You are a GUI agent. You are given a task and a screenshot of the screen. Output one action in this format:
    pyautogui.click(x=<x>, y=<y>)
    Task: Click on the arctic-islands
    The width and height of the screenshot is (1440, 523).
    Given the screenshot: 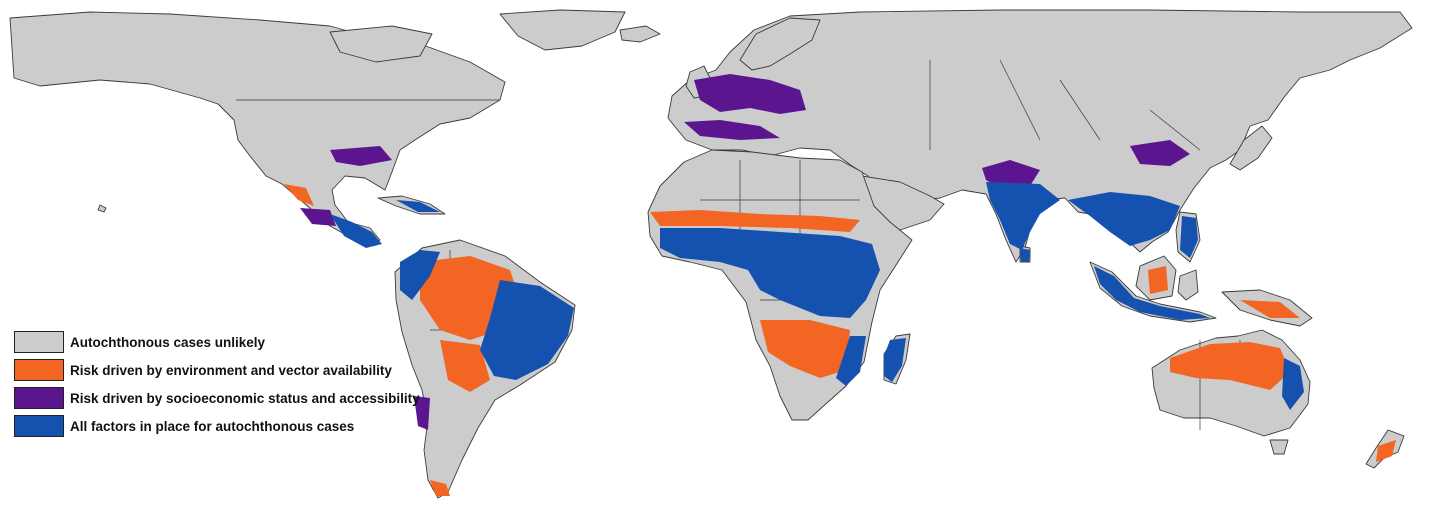 What is the action you would take?
    pyautogui.click(x=381, y=44)
    